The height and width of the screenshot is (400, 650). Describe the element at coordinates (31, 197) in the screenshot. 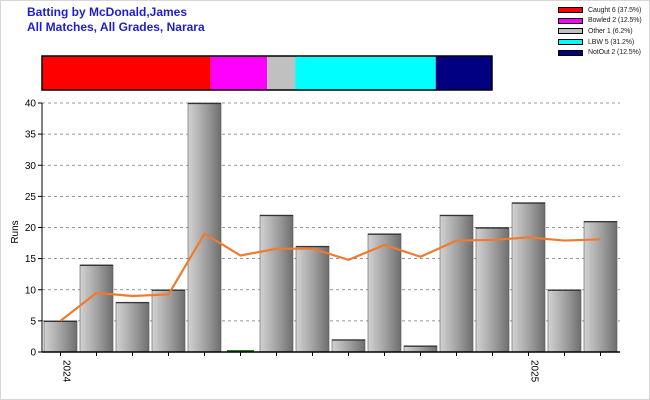

I see `y-tick-label: 25` at that location.